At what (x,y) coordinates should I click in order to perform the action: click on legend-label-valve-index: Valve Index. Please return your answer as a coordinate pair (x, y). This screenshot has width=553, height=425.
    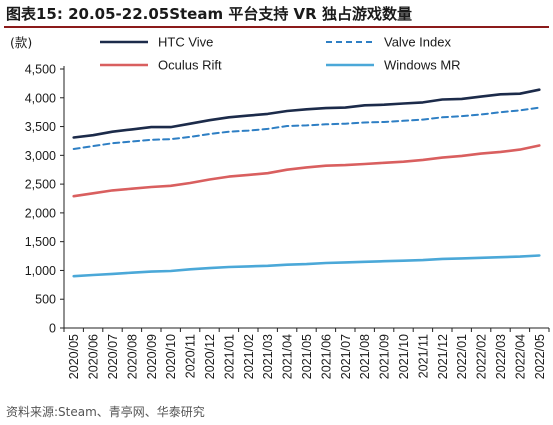
    Looking at the image, I should click on (417, 42).